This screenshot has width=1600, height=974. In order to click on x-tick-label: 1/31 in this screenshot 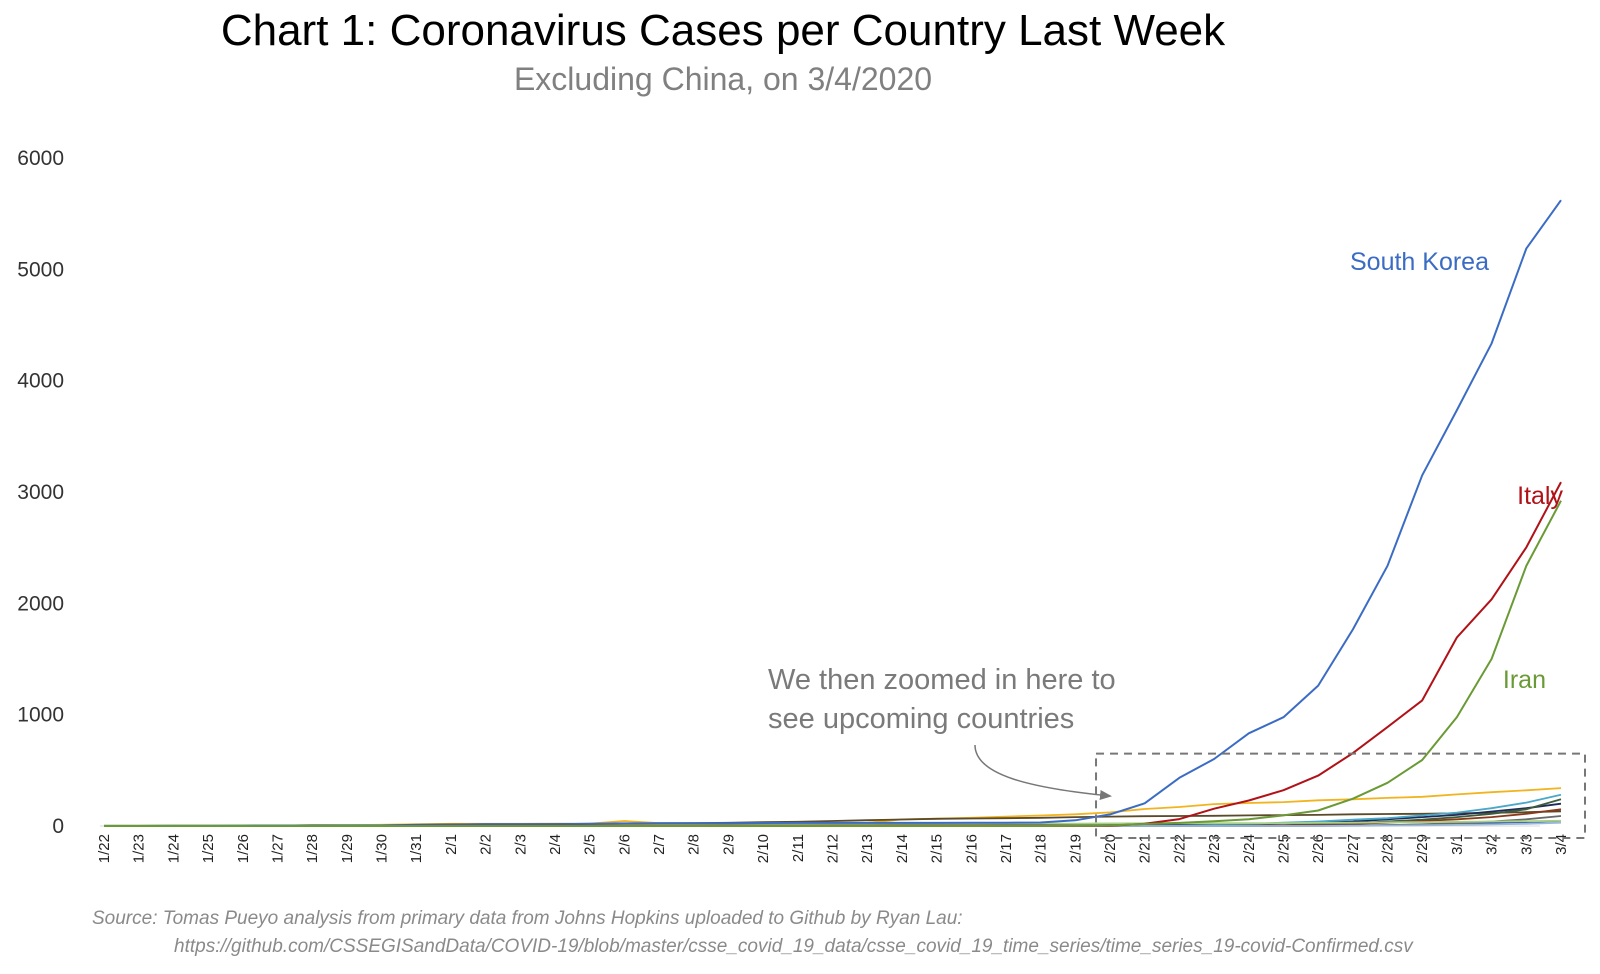, I will do `click(416, 848)`.